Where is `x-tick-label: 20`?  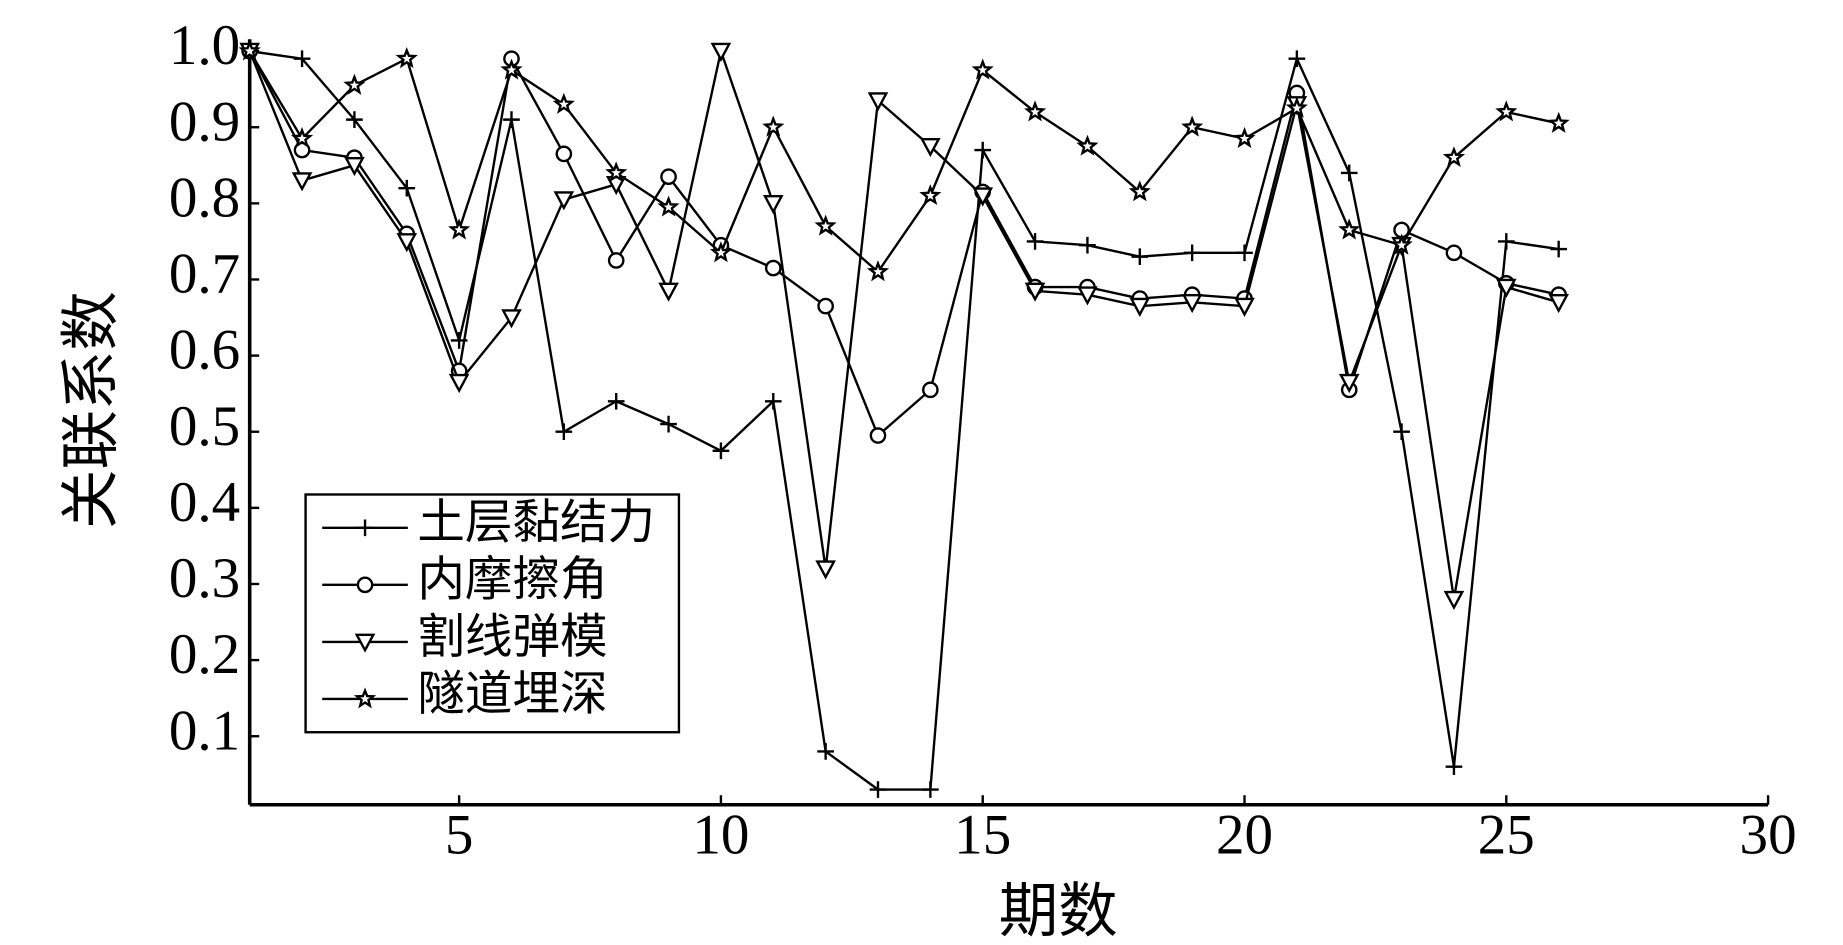 x-tick-label: 20 is located at coordinates (1244, 834).